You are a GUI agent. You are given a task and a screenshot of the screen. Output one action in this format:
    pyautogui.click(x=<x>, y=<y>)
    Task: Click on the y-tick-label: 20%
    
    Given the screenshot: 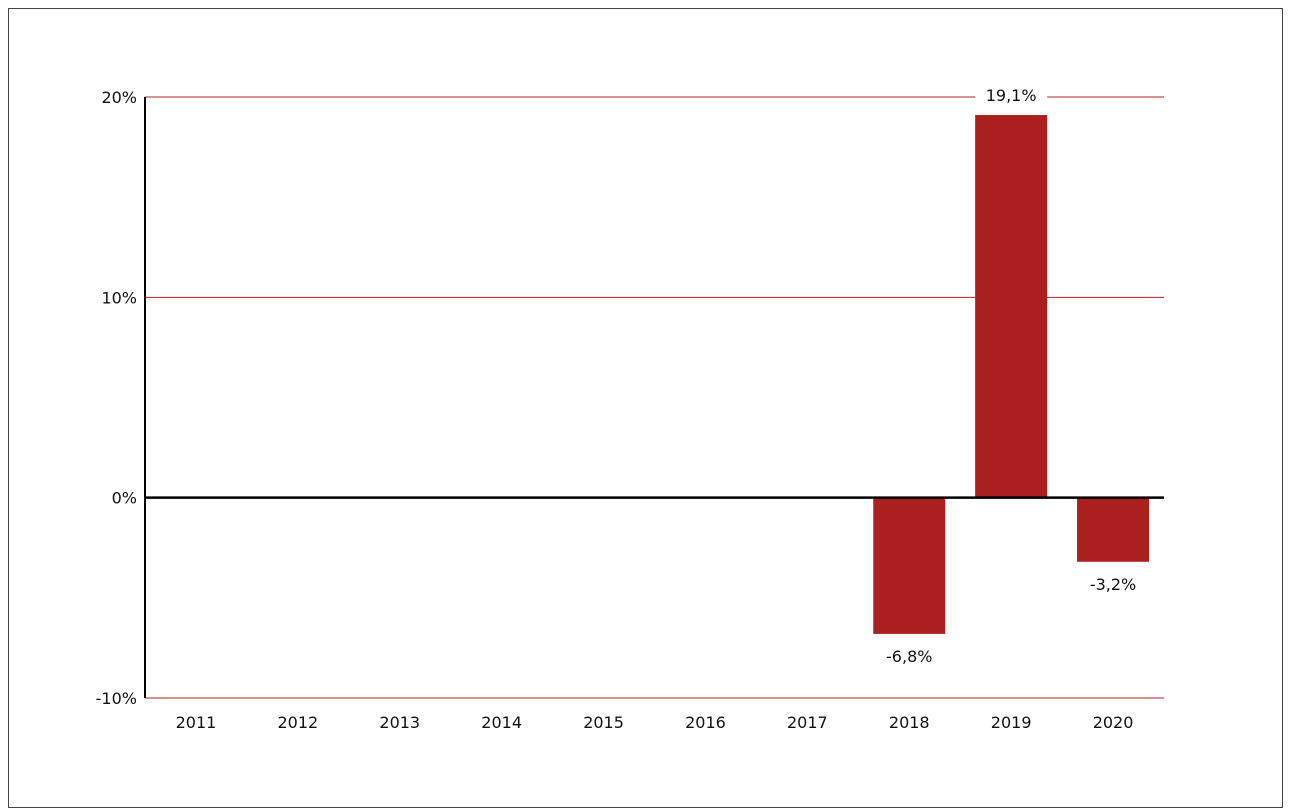 What is the action you would take?
    pyautogui.click(x=119, y=97)
    